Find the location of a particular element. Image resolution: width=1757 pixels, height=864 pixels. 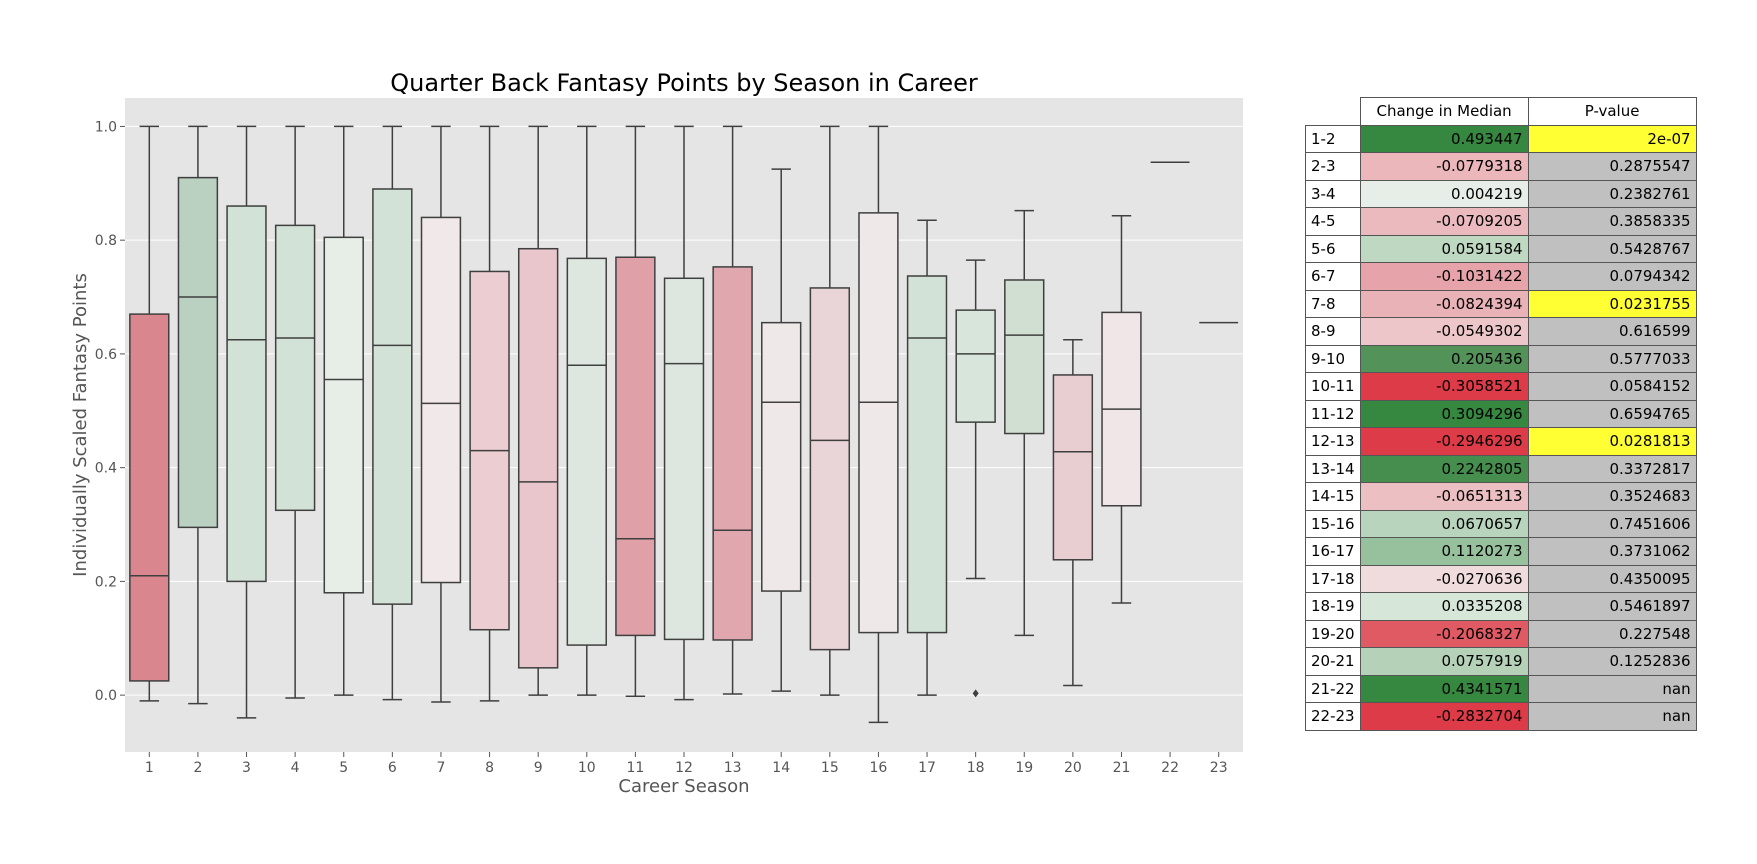

change-in-median-cell: 0.1120273 is located at coordinates (1444, 551).